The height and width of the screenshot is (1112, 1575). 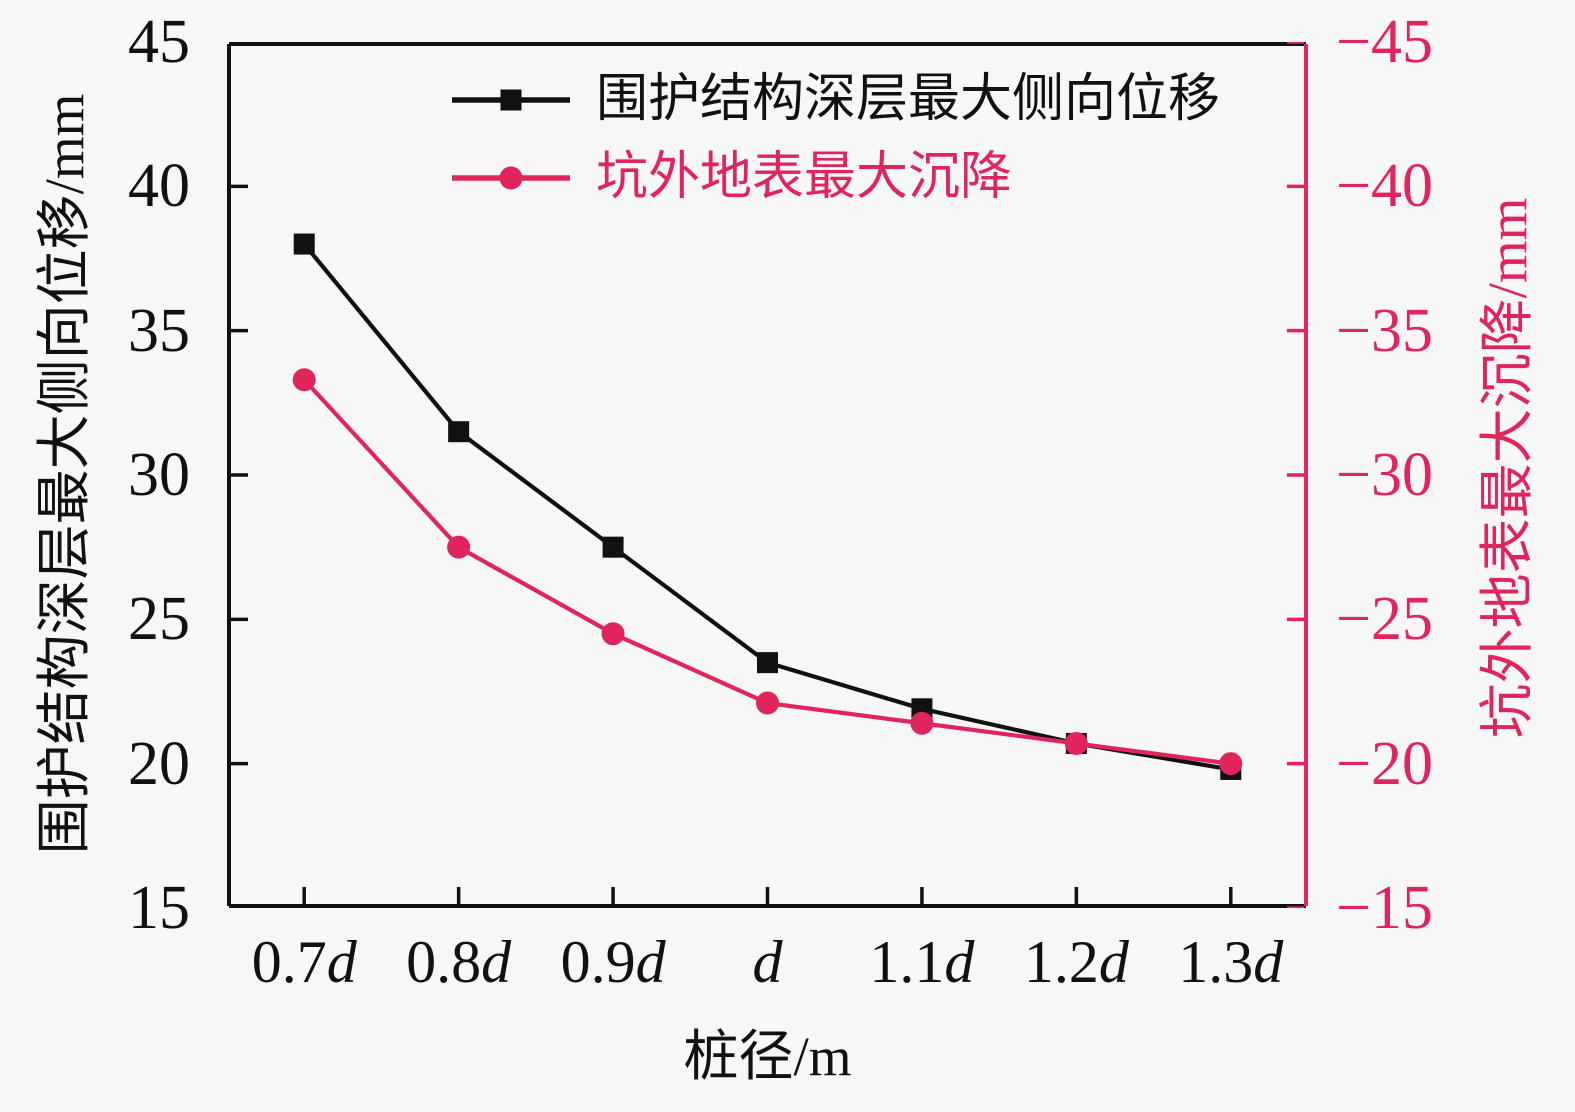 I want to click on x-axis-title: 桩径/m, so click(x=767, y=1056).